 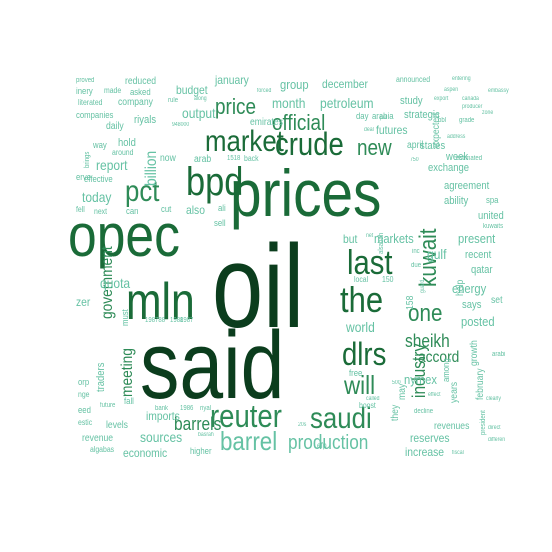 What do you see at coordinates (206, 435) in the screenshot?
I see `cloud-word: basrah` at bounding box center [206, 435].